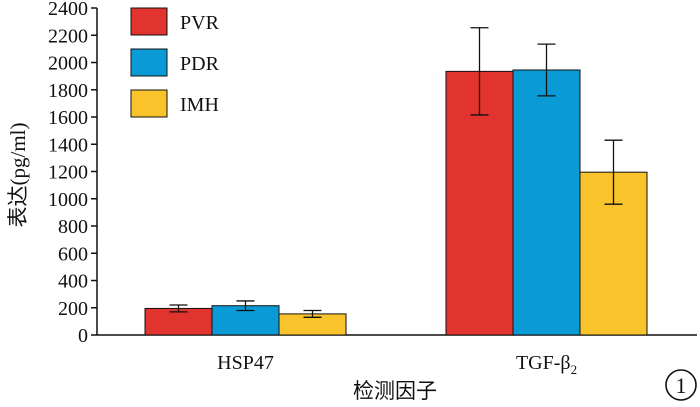 The height and width of the screenshot is (407, 700). Describe the element at coordinates (200, 64) in the screenshot. I see `legend-label-pdr: PDR` at that location.